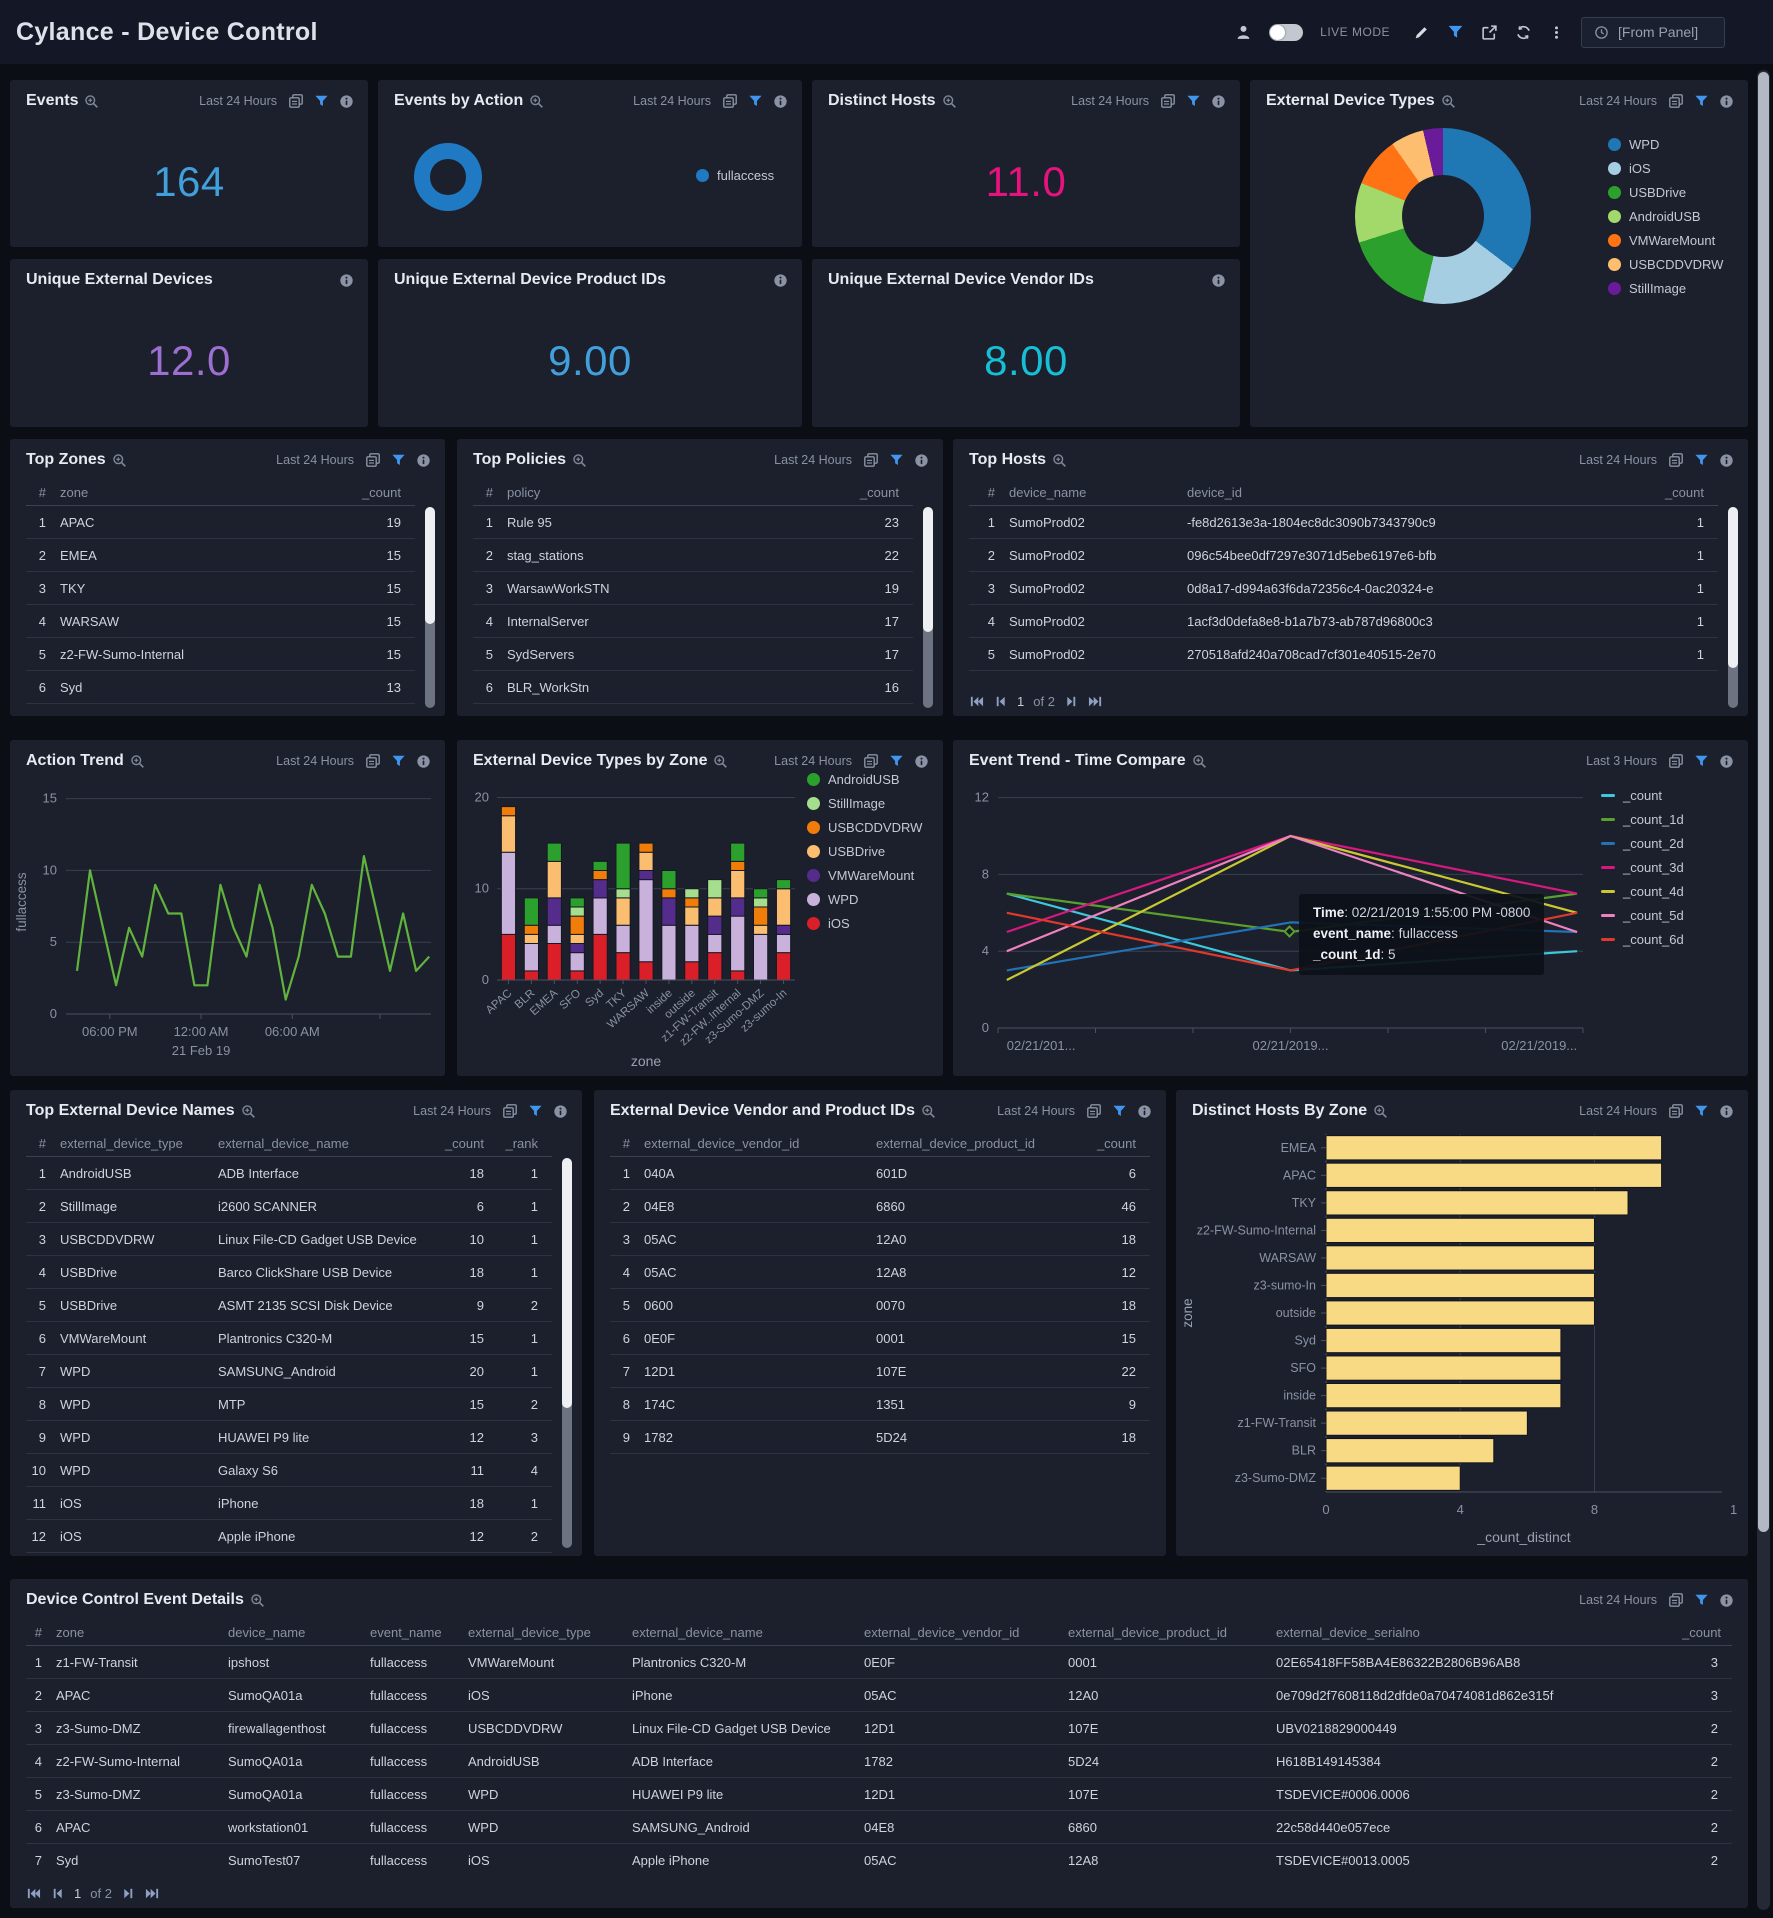  What do you see at coordinates (880, 1305) in the screenshot?
I see `table-row: 5 0600 0070 18` at bounding box center [880, 1305].